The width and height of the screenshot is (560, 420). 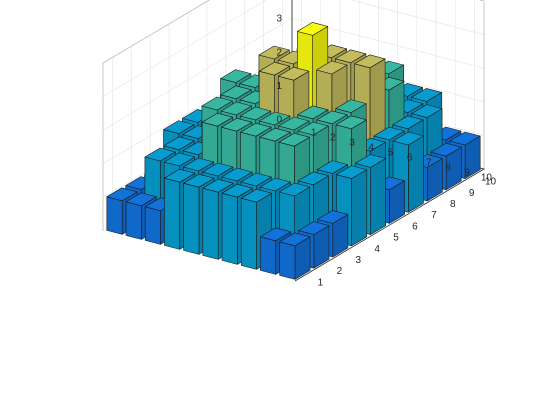 What do you see at coordinates (333, 138) in the screenshot?
I see `row-tick-label: 2` at bounding box center [333, 138].